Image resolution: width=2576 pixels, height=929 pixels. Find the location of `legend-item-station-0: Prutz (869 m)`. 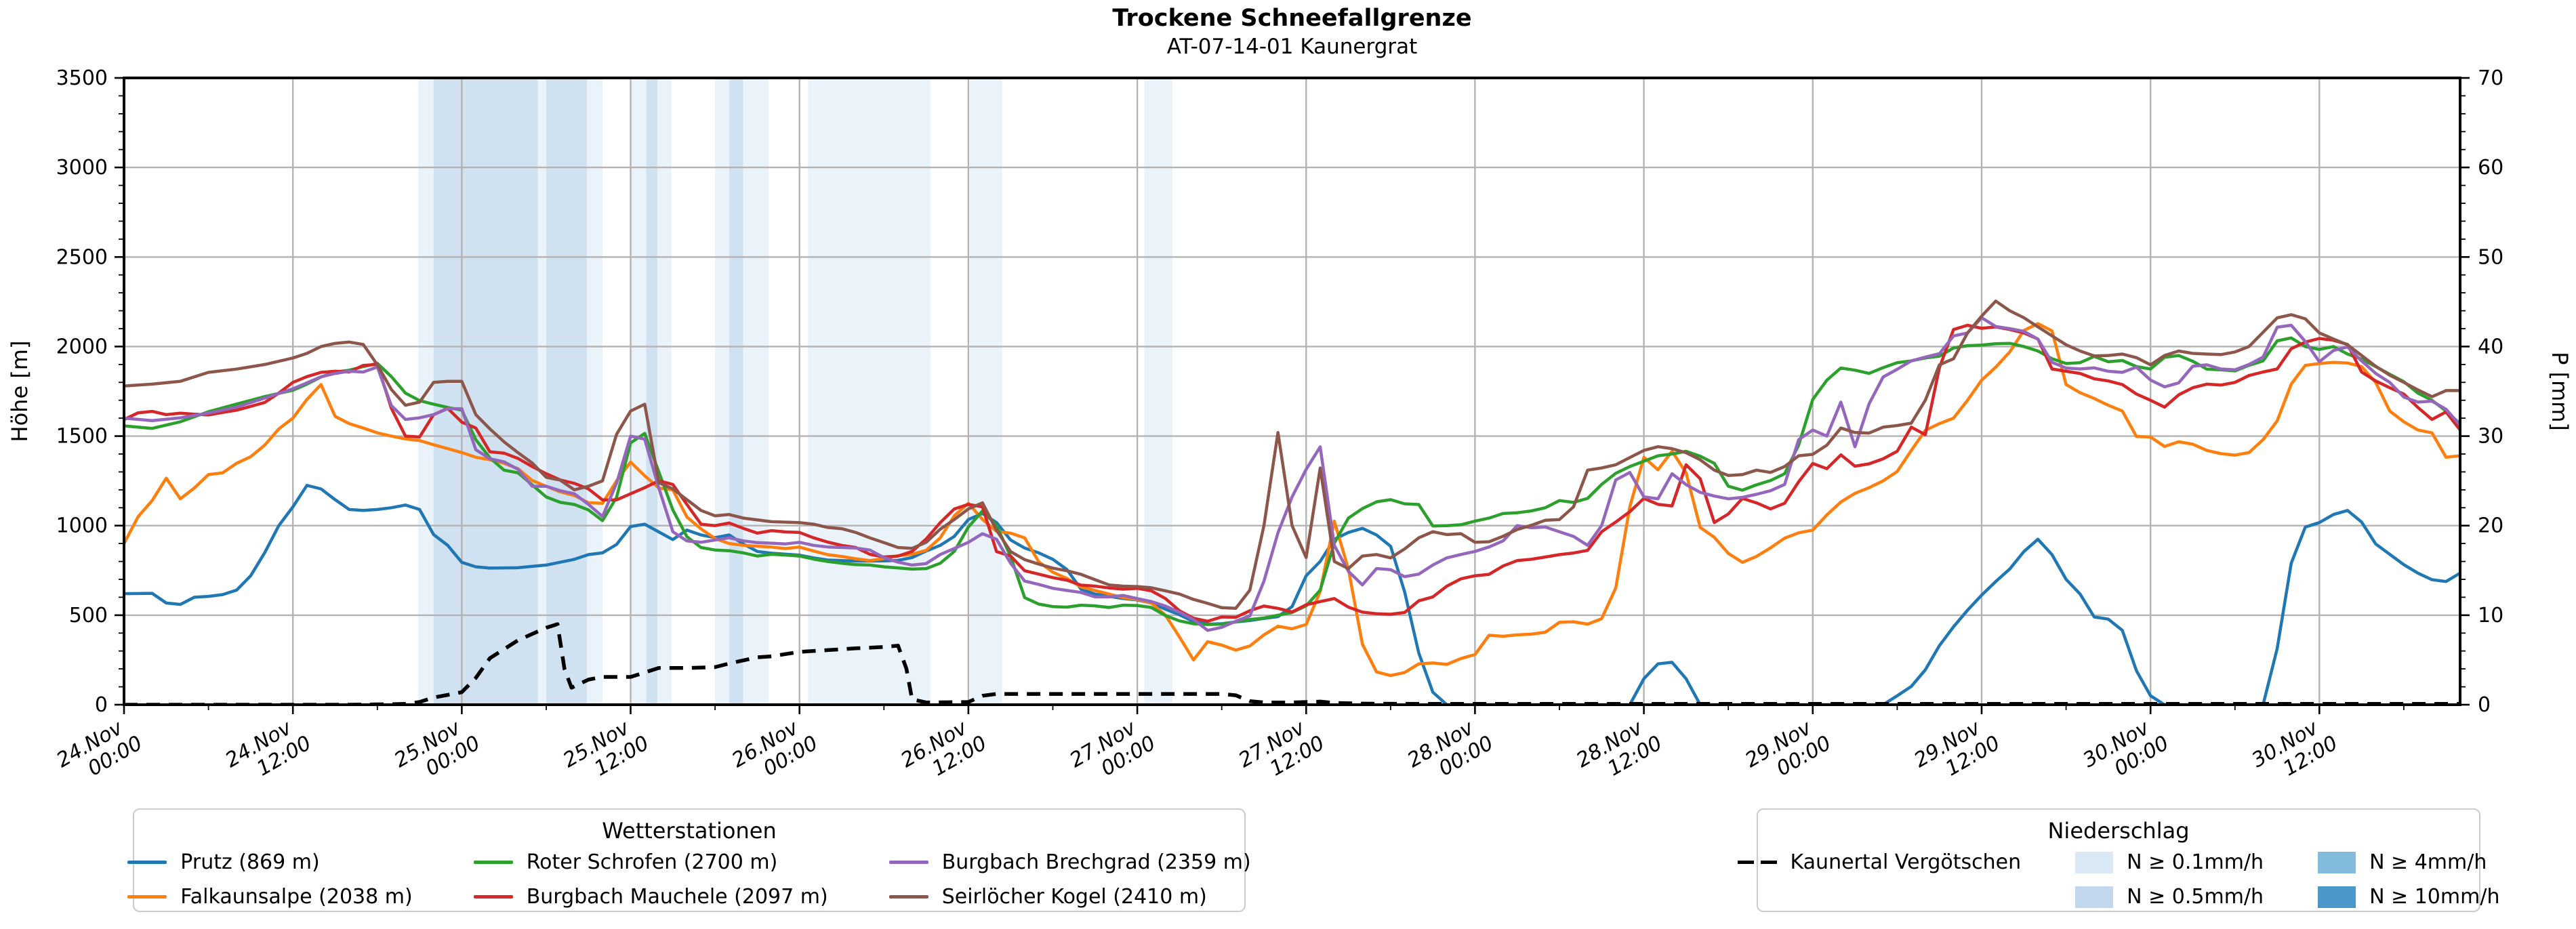

legend-item-station-0: Prutz (869 m) is located at coordinates (270, 862).